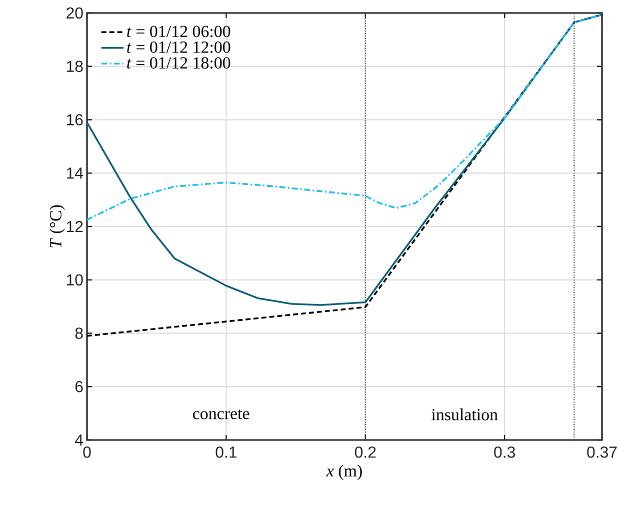  I want to click on x-axis-title: x (m), so click(344, 472).